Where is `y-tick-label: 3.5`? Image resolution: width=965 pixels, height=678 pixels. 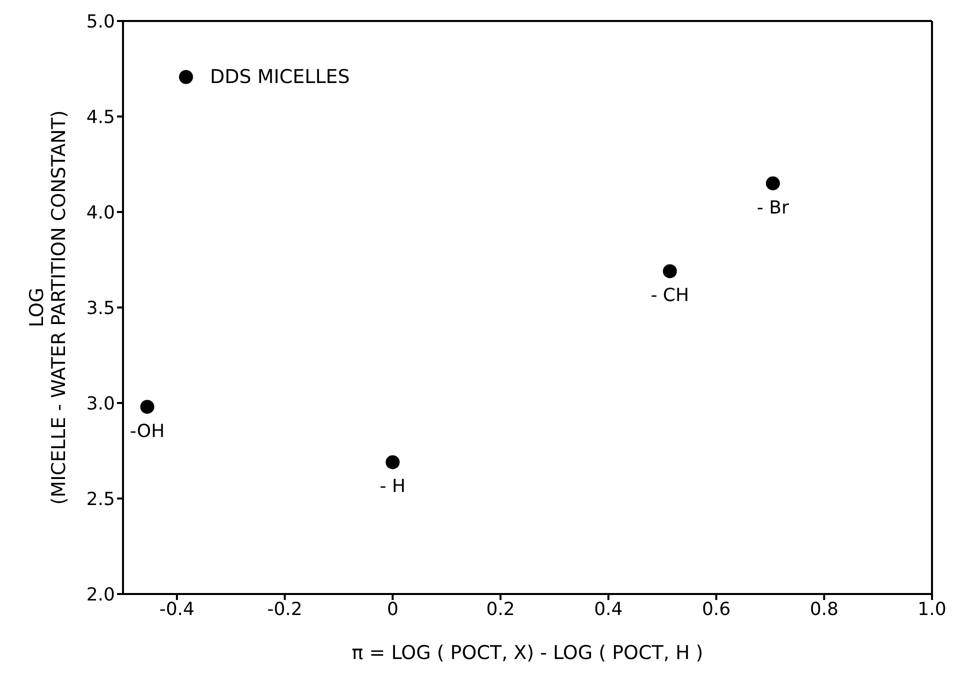
y-tick-label: 3.5 is located at coordinates (100, 308).